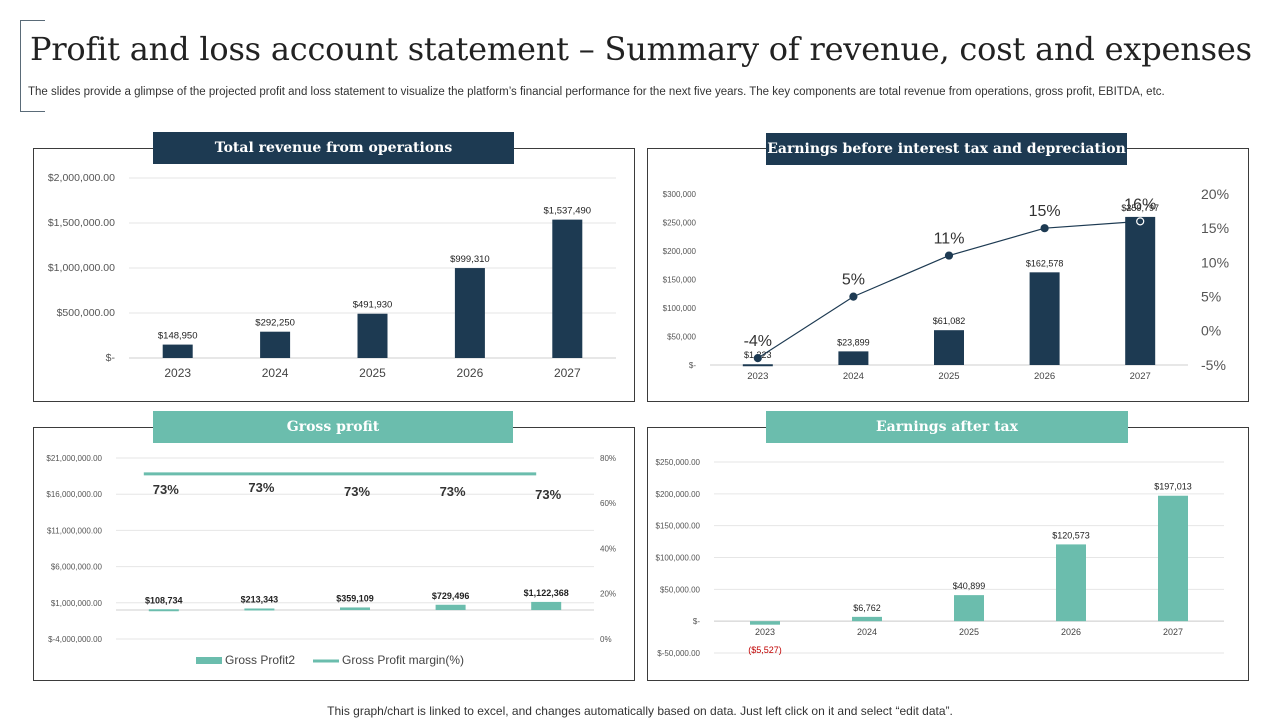  What do you see at coordinates (260, 599) in the screenshot?
I see `bar-data-label: $213,343` at bounding box center [260, 599].